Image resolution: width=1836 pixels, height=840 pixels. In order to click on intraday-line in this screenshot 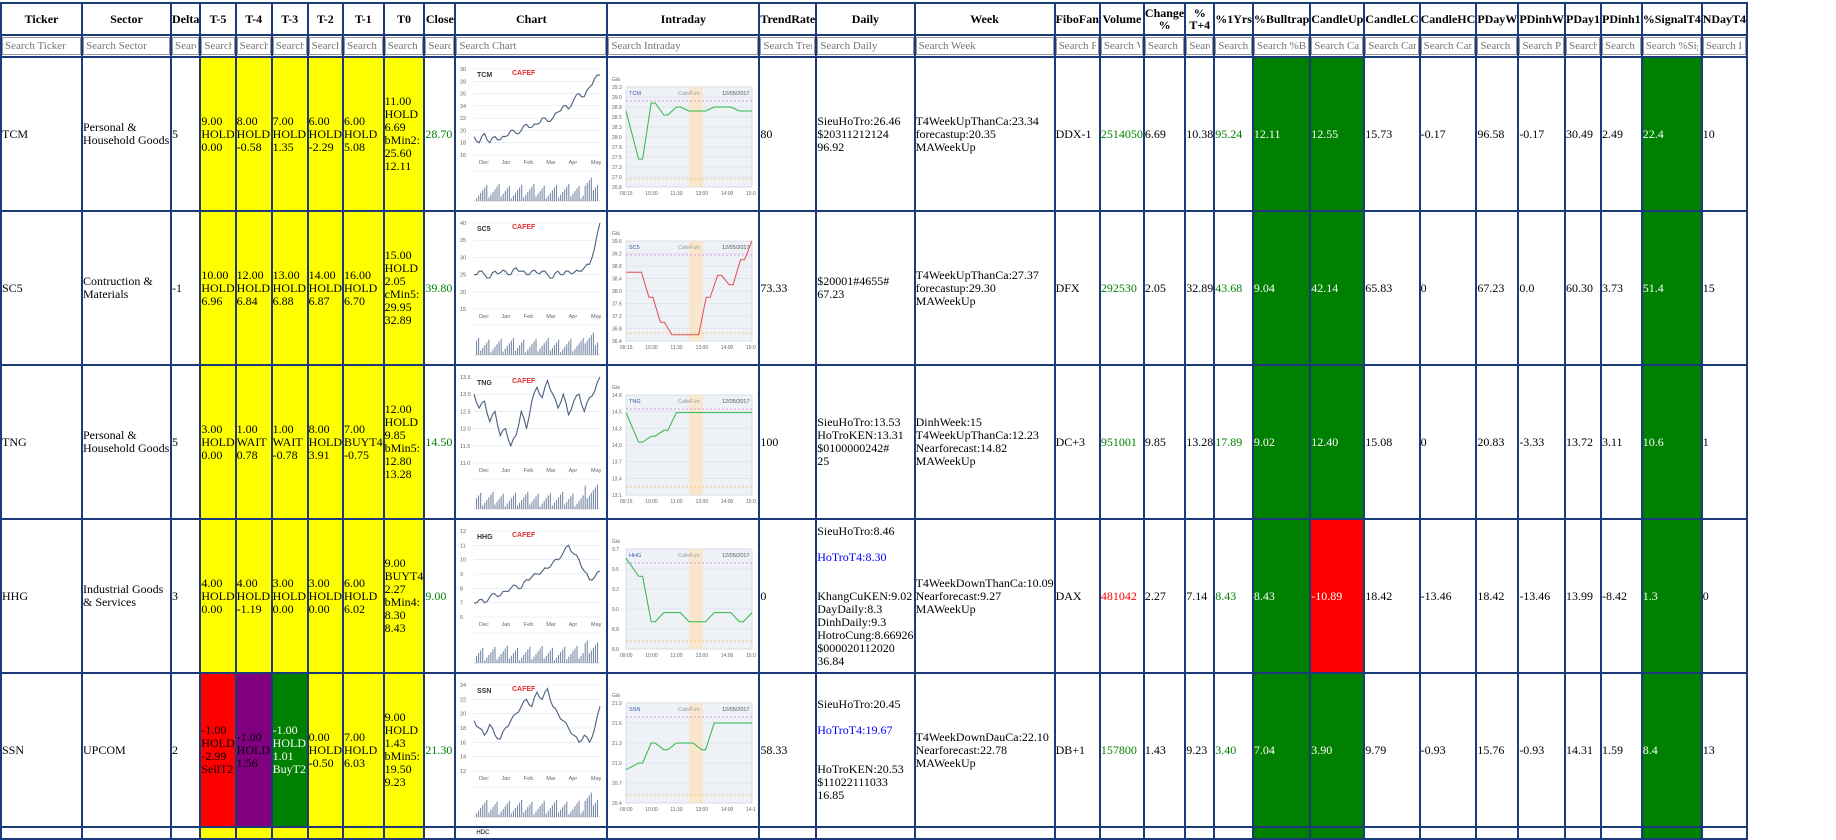, I will do `click(689, 131)`.